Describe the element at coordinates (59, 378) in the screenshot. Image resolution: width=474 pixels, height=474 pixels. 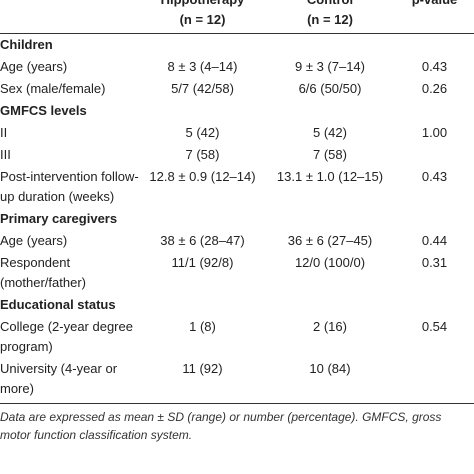
I see `row-label: University (4-year or more)` at that location.